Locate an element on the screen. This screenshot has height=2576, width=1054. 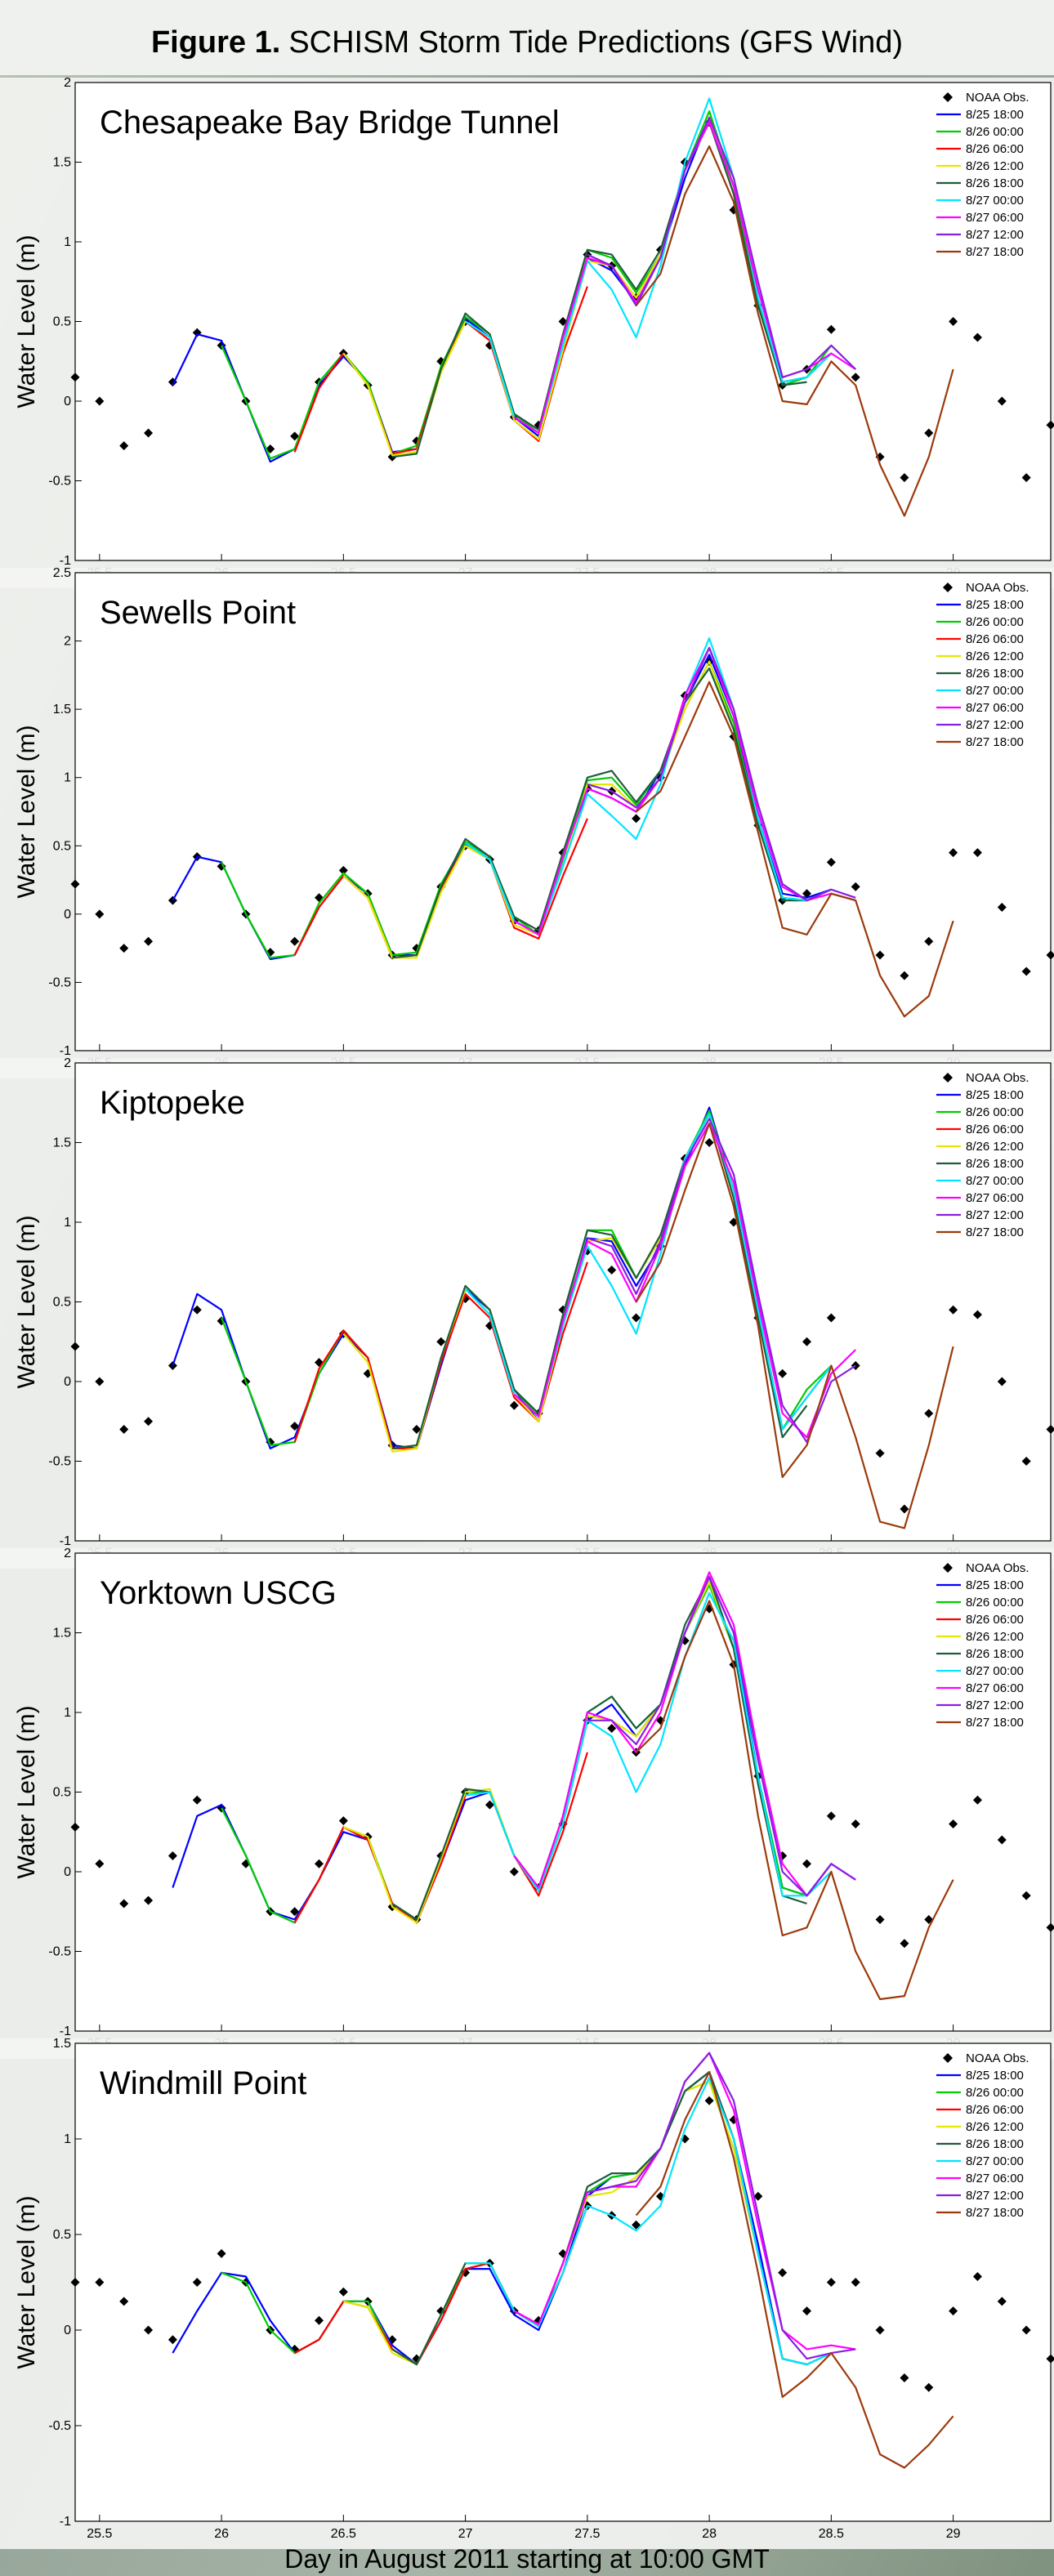
x-tick-label: 25.5 is located at coordinates (99, 2534).